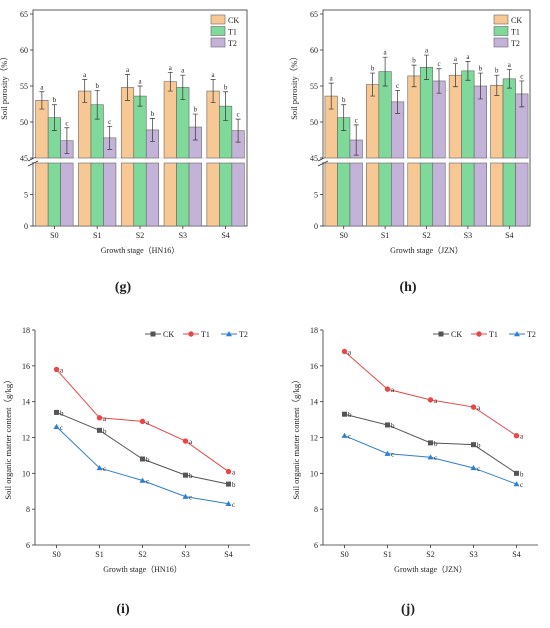  Describe the element at coordinates (26, 438) in the screenshot. I see `y-tick-label: 12` at that location.